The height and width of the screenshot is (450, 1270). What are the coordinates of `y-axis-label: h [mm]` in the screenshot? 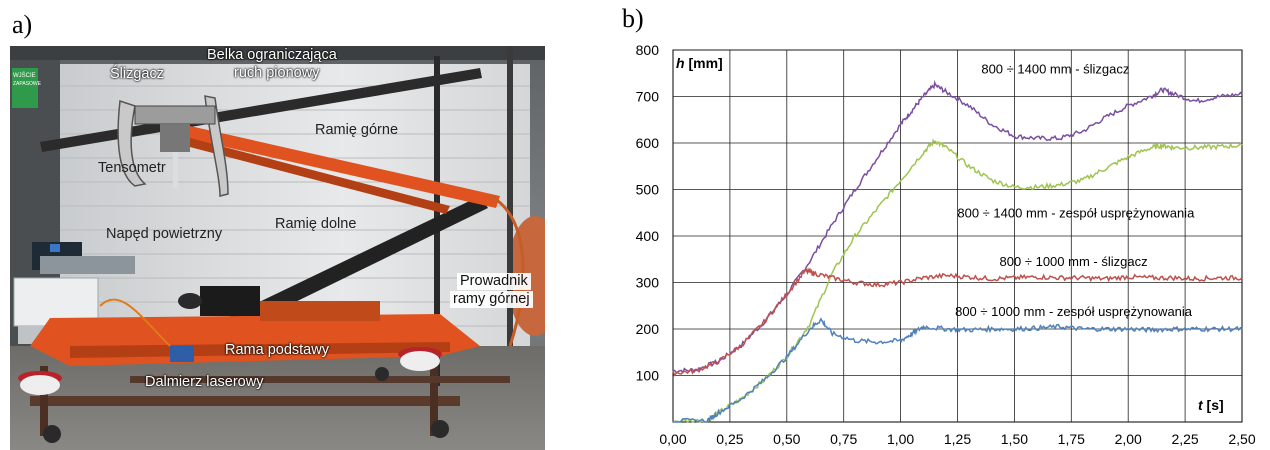 It's located at (699, 63).